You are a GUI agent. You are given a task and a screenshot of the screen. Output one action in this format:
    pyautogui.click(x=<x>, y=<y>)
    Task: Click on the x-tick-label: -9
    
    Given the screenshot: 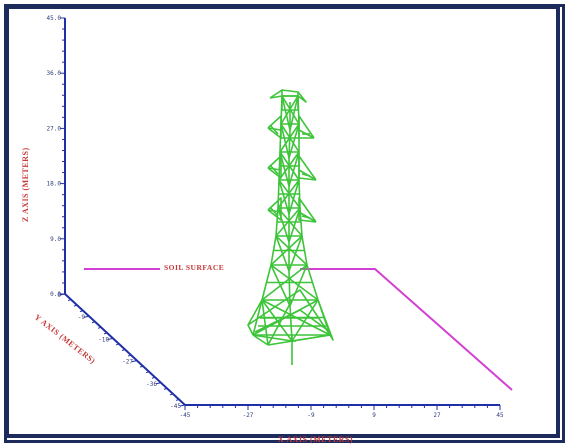 What is the action you would take?
    pyautogui.click(x=311, y=415)
    